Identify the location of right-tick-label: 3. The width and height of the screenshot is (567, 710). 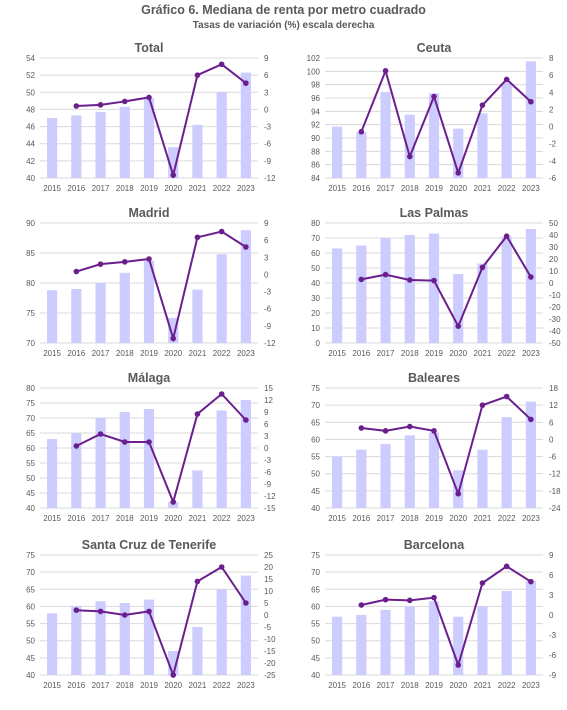
(266, 92).